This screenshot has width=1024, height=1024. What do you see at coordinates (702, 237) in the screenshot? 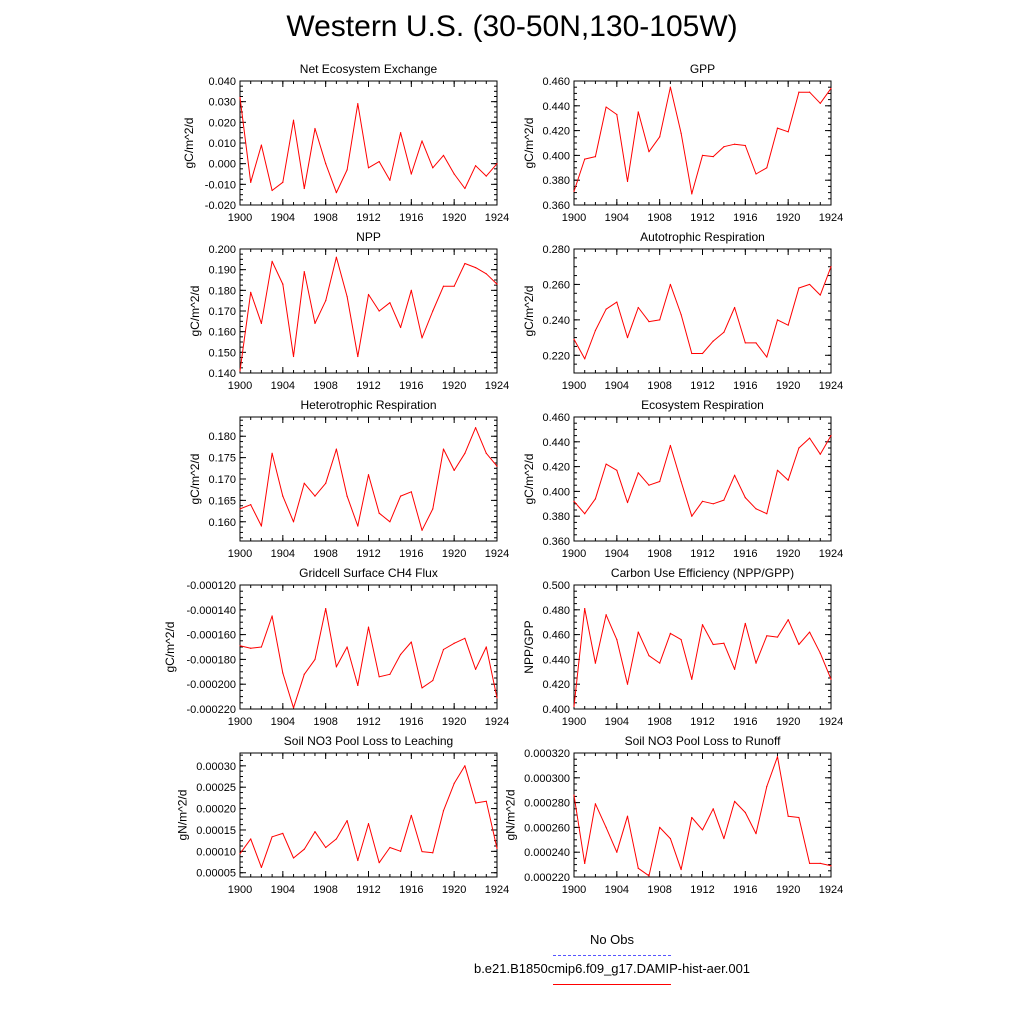
I see `panel-title: Autotrophic Respiration` at bounding box center [702, 237].